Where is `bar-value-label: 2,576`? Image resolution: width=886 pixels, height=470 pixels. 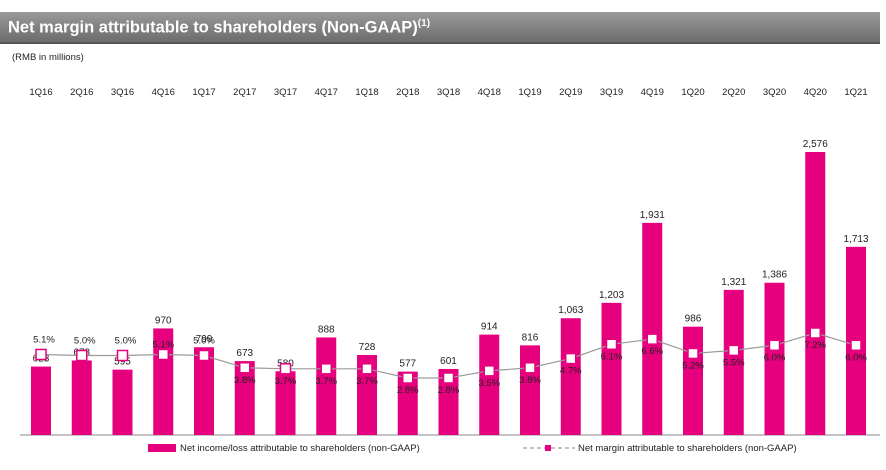
bar-value-label: 2,576 is located at coordinates (815, 144).